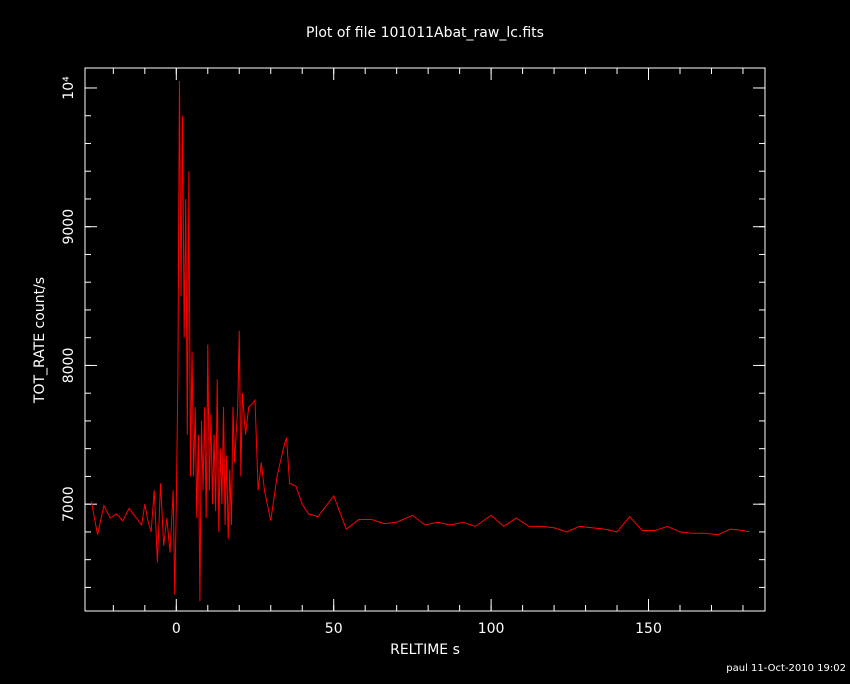  Describe the element at coordinates (648, 629) in the screenshot. I see `x-tick-label: 150` at that location.